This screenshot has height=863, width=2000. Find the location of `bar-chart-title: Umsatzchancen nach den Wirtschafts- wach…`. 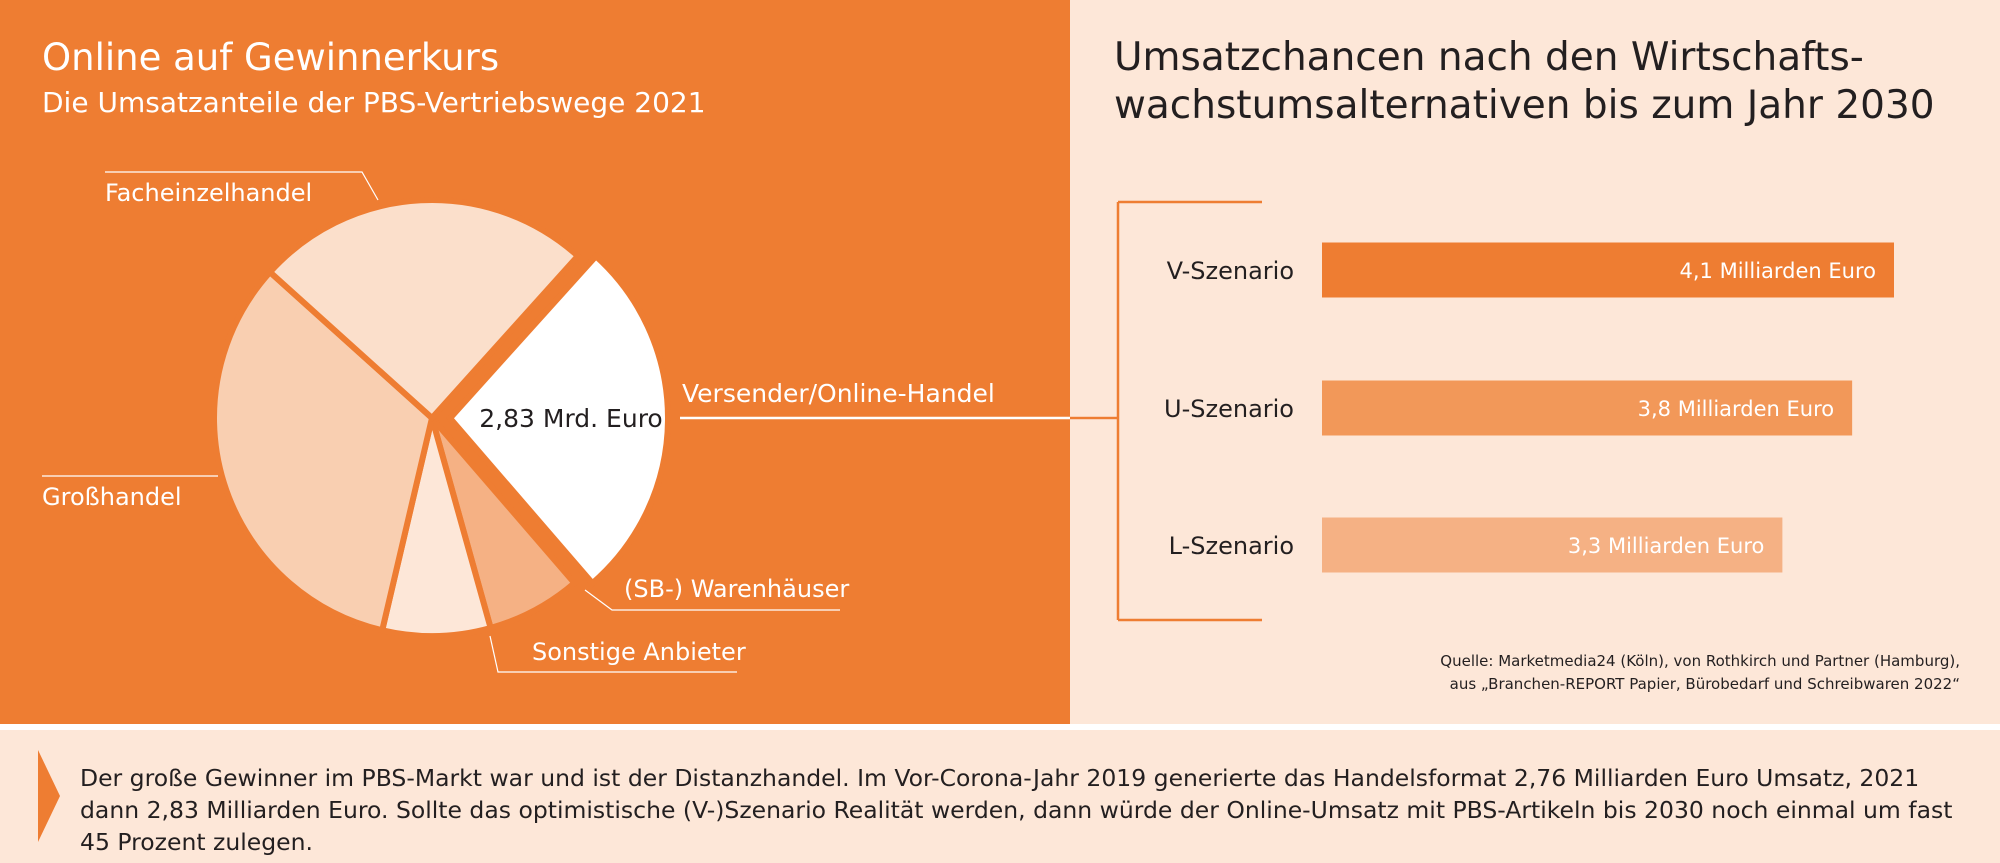

bar-chart-title: Umsatzchancen nach den Wirtschafts- wach… is located at coordinates (1534, 82).